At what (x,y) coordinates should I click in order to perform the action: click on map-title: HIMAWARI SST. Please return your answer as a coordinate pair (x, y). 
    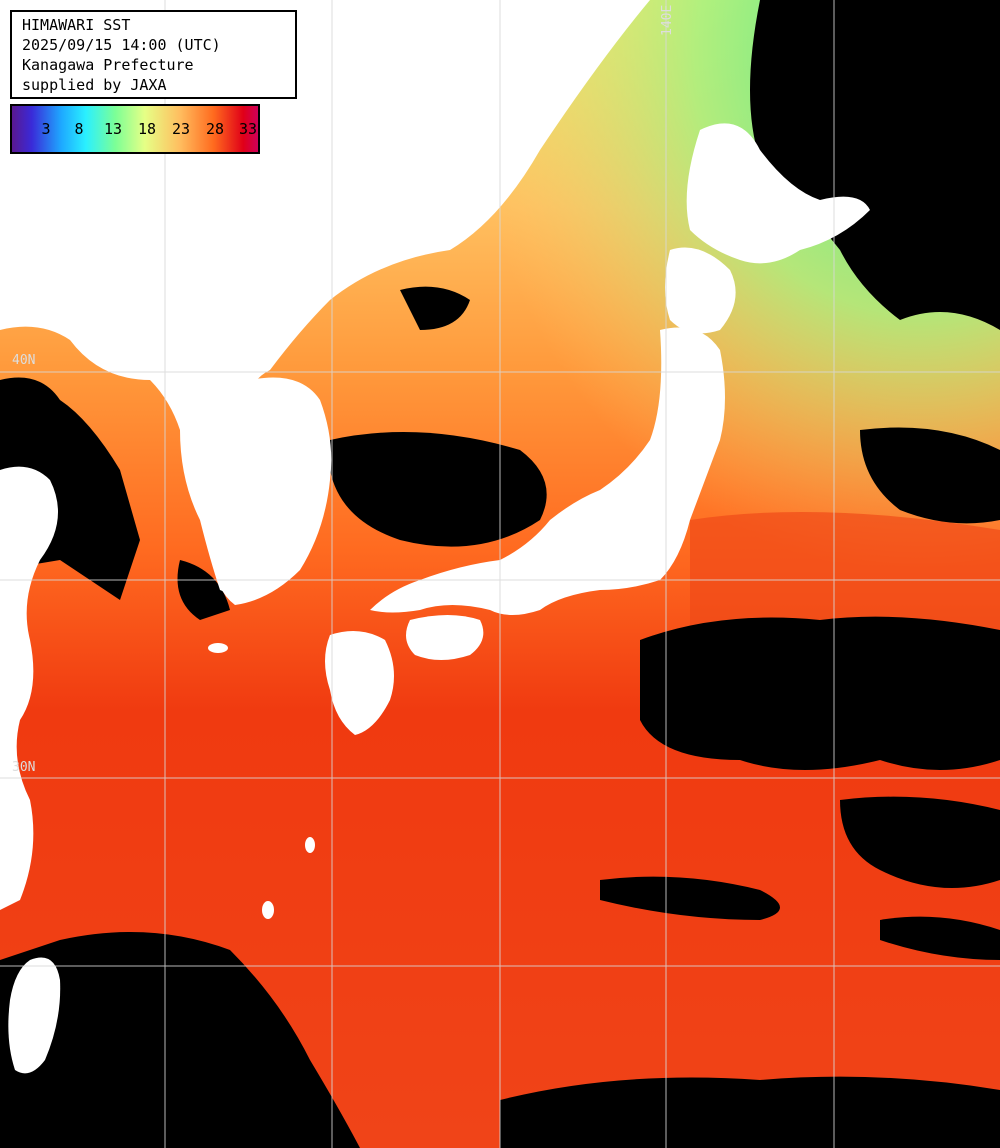
    Looking at the image, I should click on (76, 25).